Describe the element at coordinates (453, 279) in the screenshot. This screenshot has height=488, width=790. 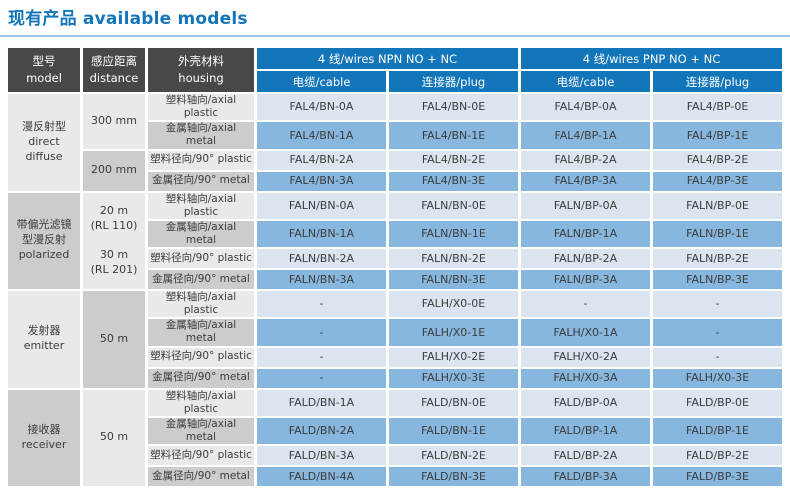
I see `product-code-cell: FALN/BN-3E` at that location.